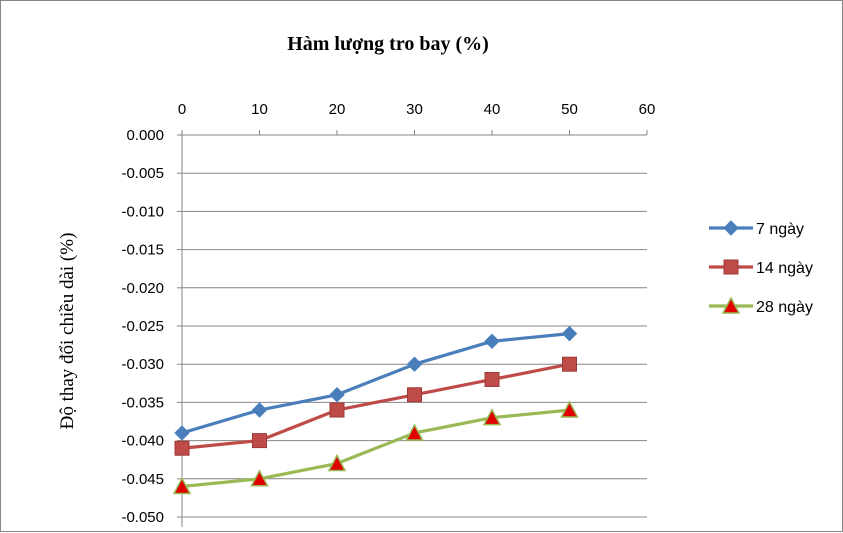  What do you see at coordinates (142, 250) in the screenshot?
I see `y-tick-label: -0.015` at bounding box center [142, 250].